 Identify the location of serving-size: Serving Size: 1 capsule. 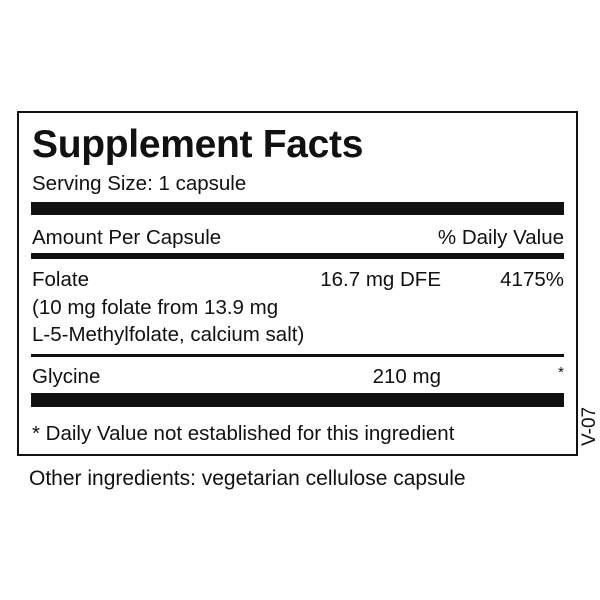
(139, 183).